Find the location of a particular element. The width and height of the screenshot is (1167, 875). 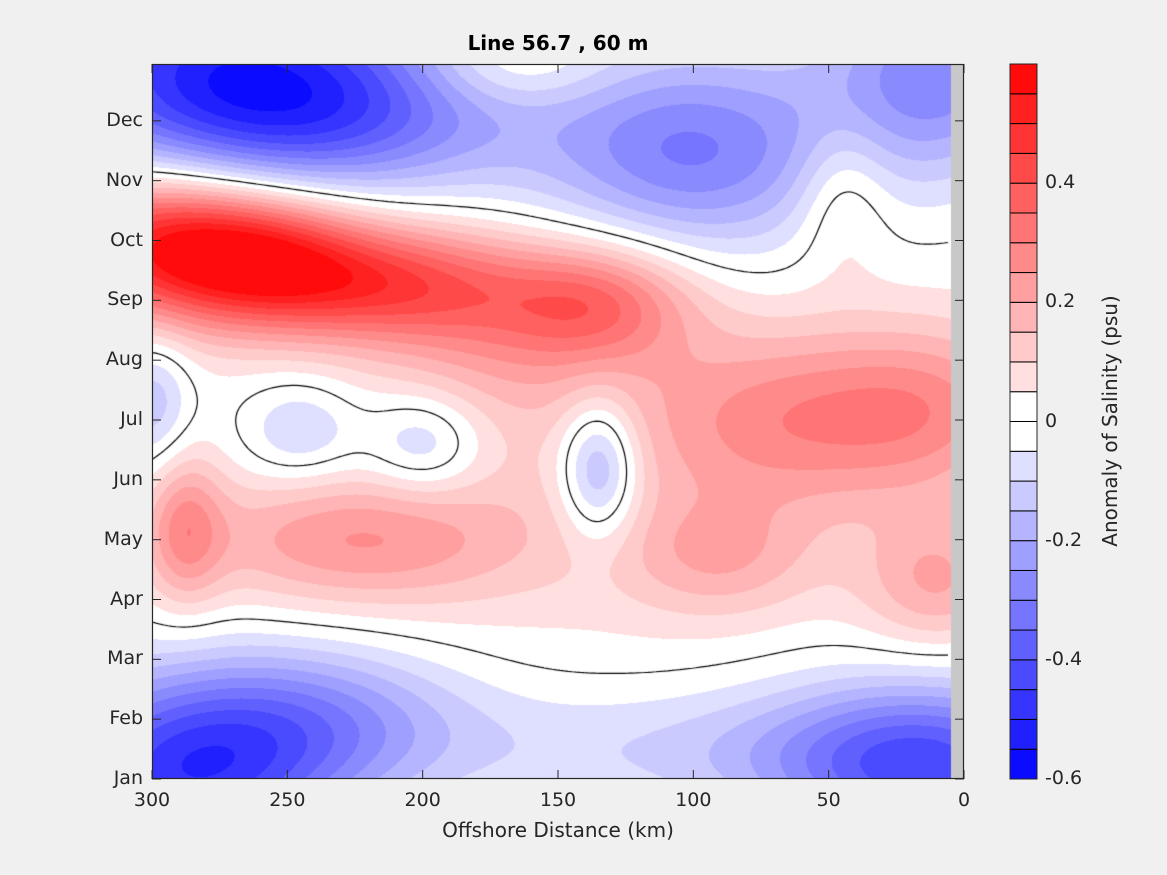

y-tick-label: Feb is located at coordinates (126, 718).